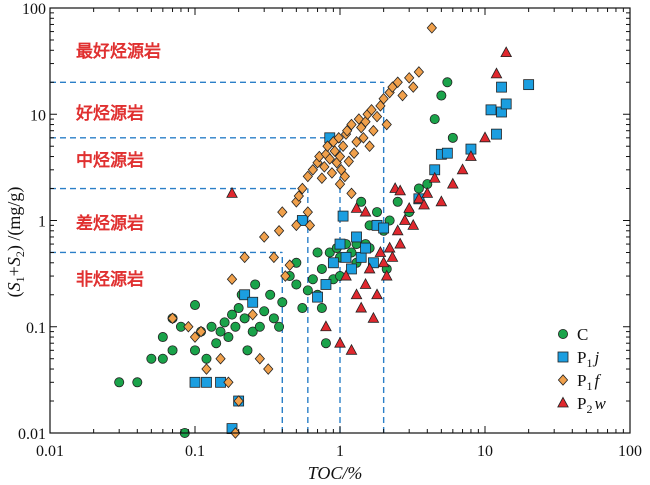 Image resolution: width=650 pixels, height=485 pixels. What do you see at coordinates (110, 160) in the screenshot?
I see `class-label: 中烃源岩` at bounding box center [110, 160].